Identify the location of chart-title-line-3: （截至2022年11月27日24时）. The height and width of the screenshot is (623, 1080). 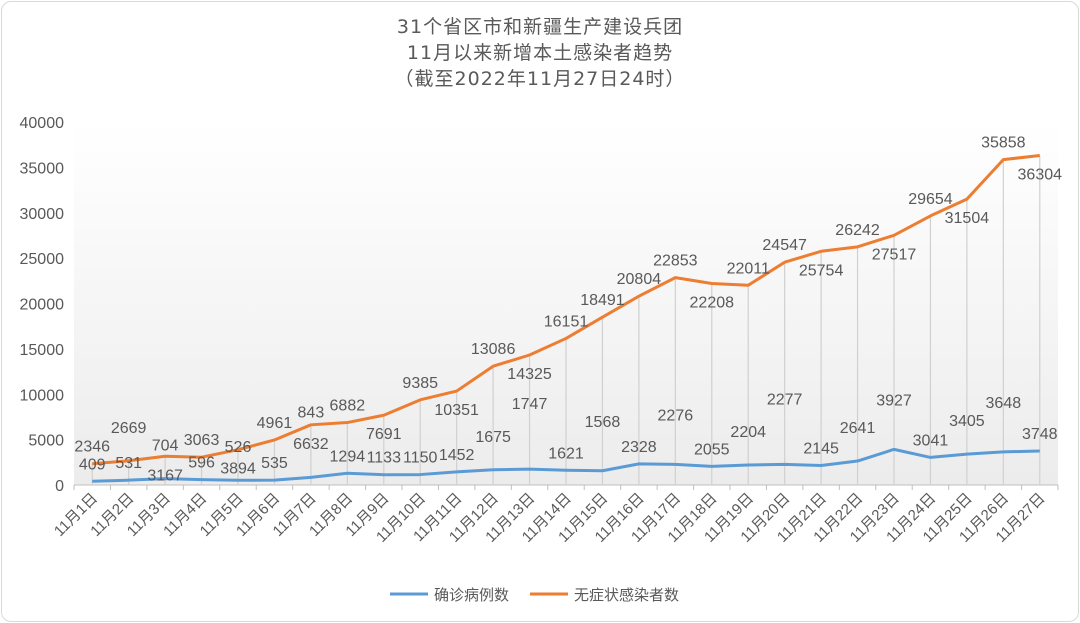
(540, 79).